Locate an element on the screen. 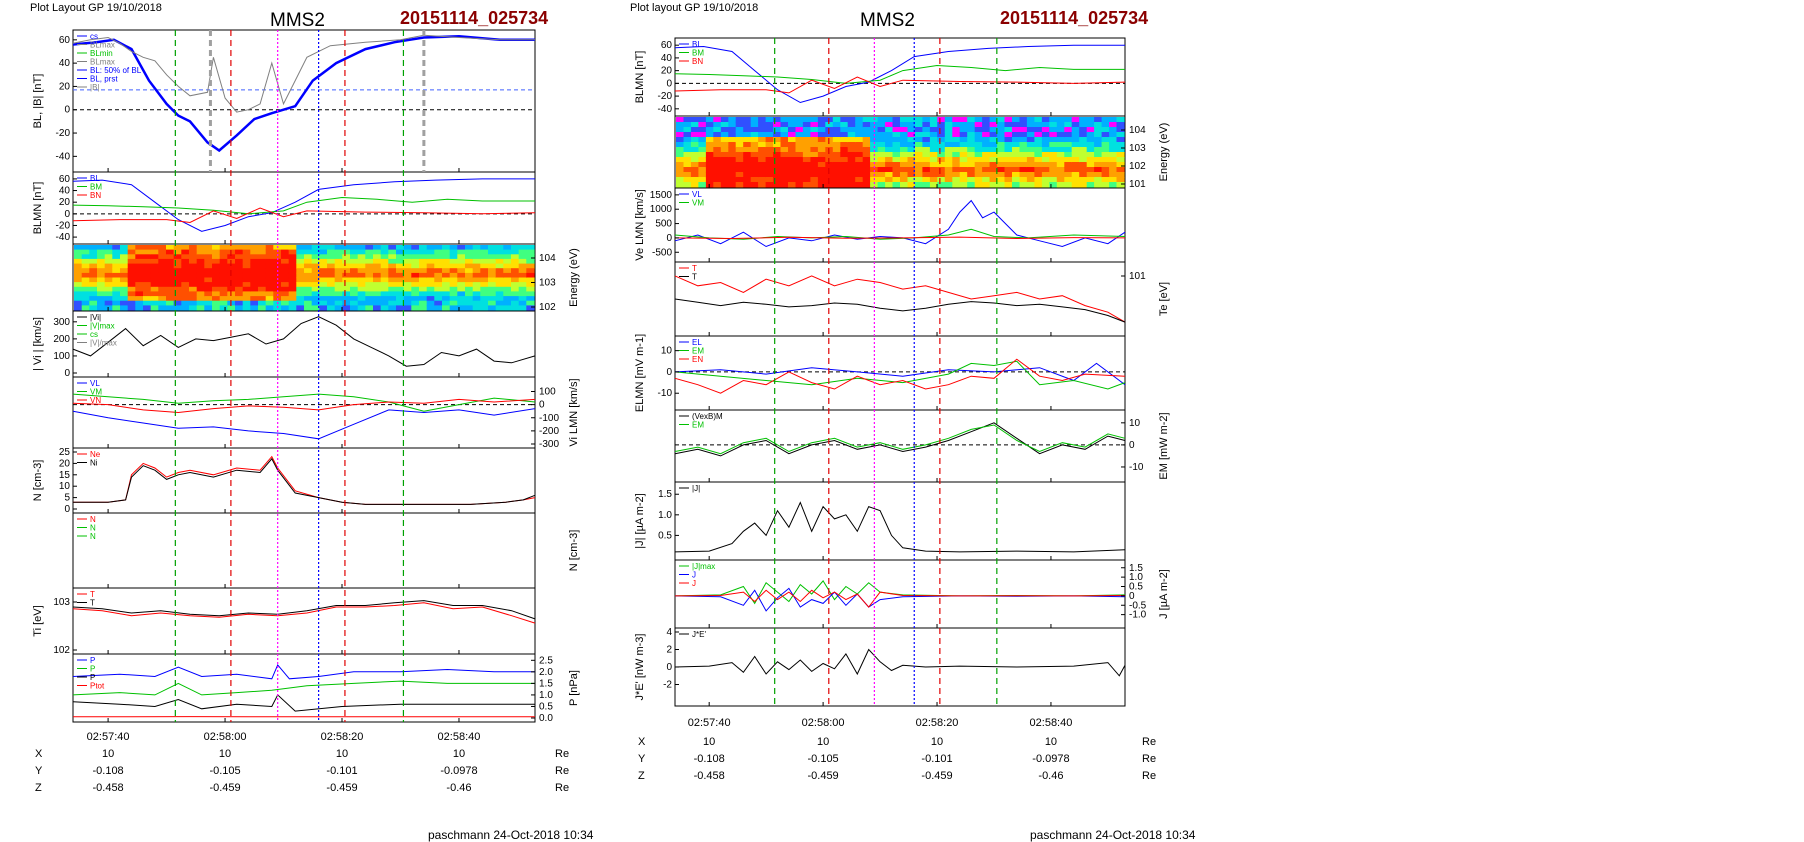 This screenshot has height=842, width=1804. x-tick-label: 02:58:20 is located at coordinates (937, 723).